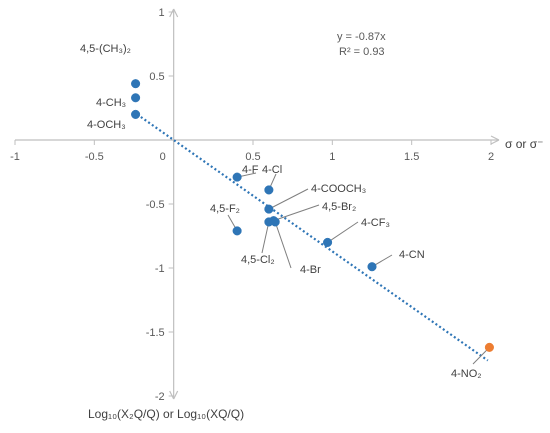 The height and width of the screenshot is (433, 550). What do you see at coordinates (174, 395) in the screenshot?
I see `y-axis-arrow-down-icon` at bounding box center [174, 395].